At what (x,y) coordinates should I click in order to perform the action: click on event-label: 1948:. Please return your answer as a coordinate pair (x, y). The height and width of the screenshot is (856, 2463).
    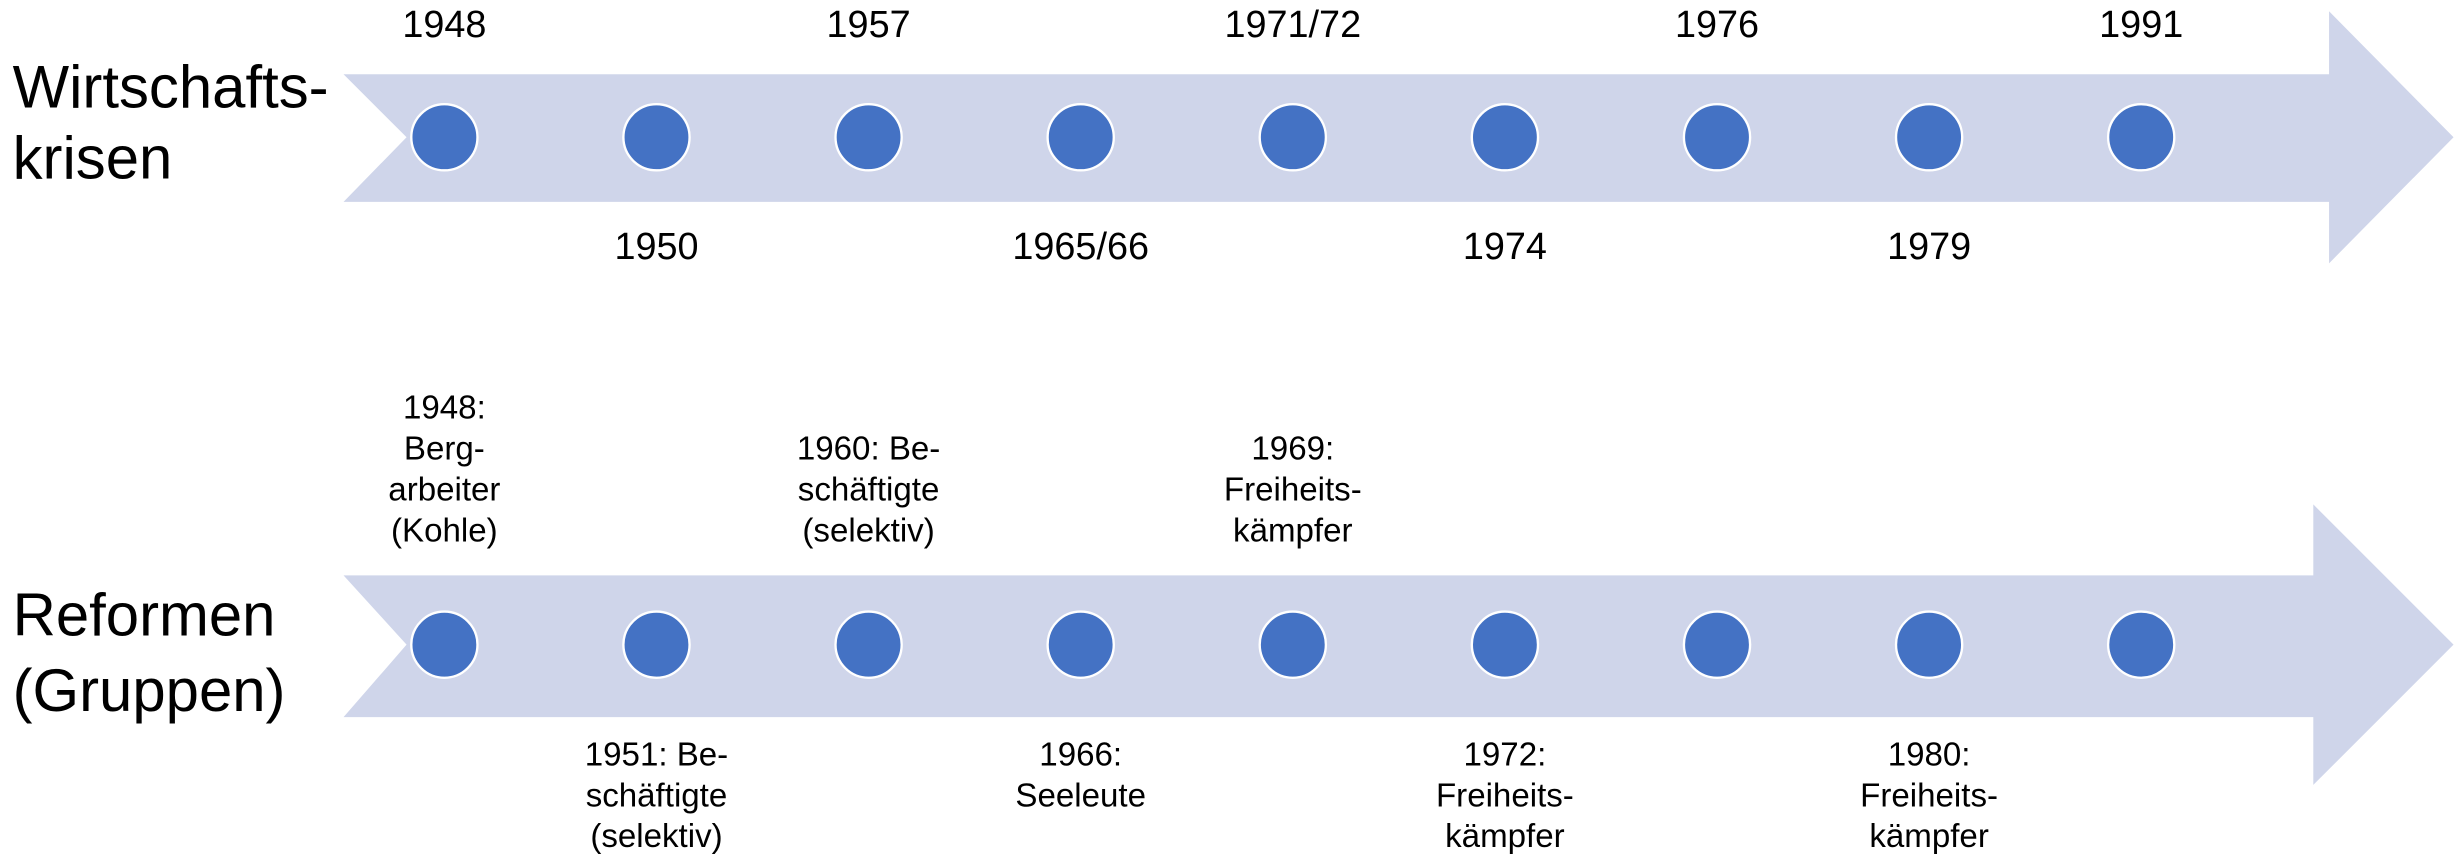
    Looking at the image, I should click on (444, 408).